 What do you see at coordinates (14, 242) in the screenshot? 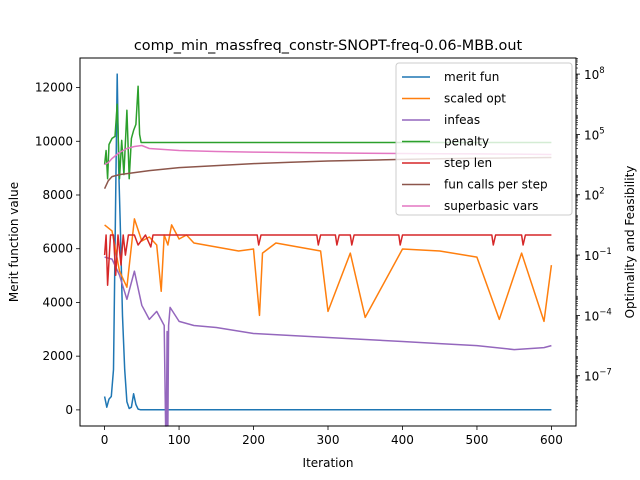
I see `y-left-axis-label: Merit function value` at bounding box center [14, 242].